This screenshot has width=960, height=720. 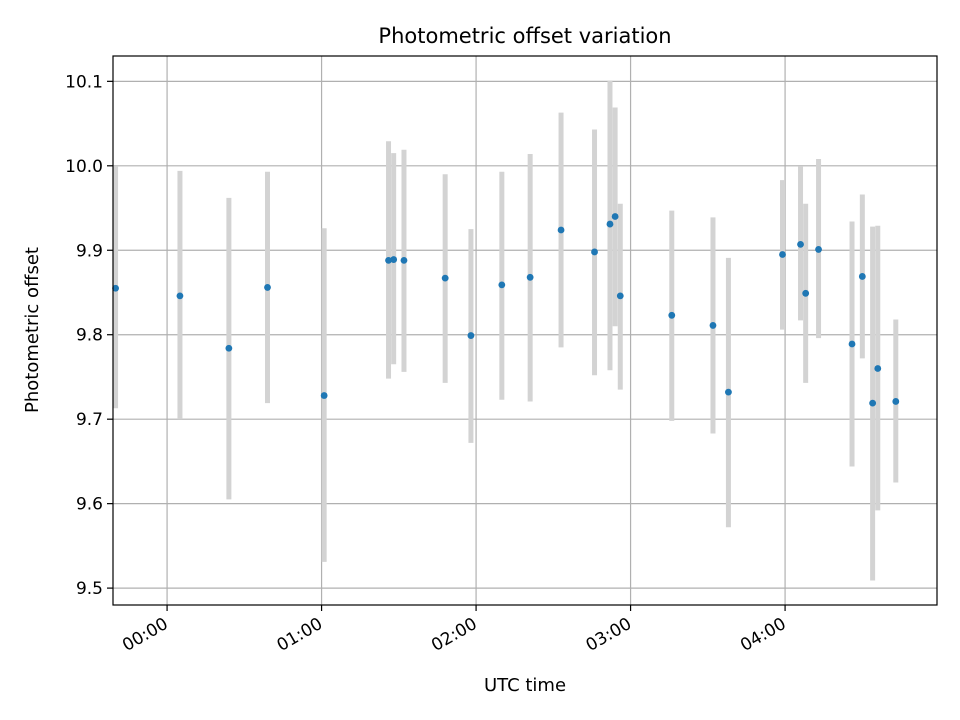 What do you see at coordinates (89, 505) in the screenshot?
I see `y-tick-label: 9.6` at bounding box center [89, 505].